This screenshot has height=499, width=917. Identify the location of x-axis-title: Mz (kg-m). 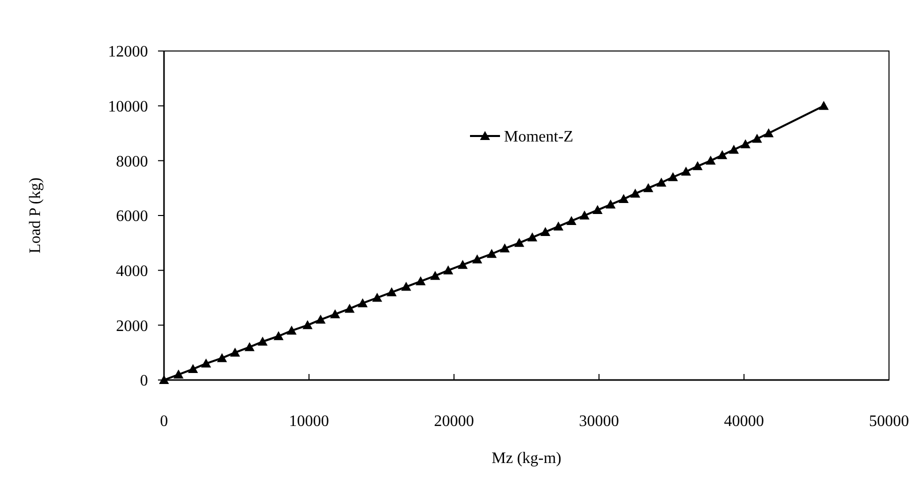
(527, 458).